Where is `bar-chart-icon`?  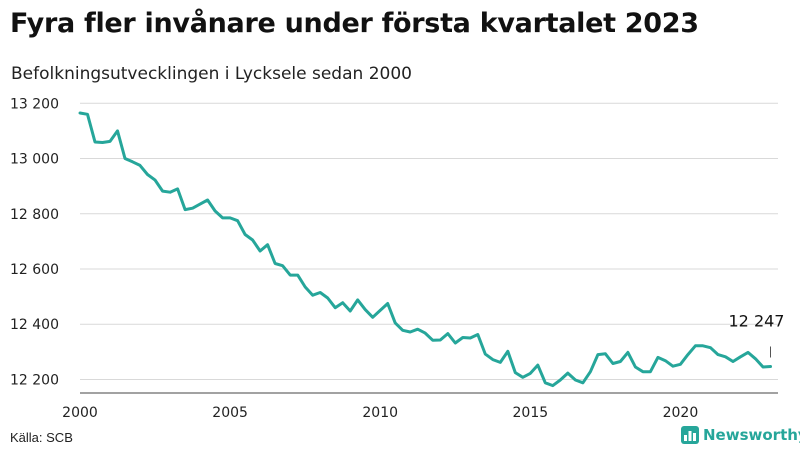 bar-chart-icon is located at coordinates (690, 435).